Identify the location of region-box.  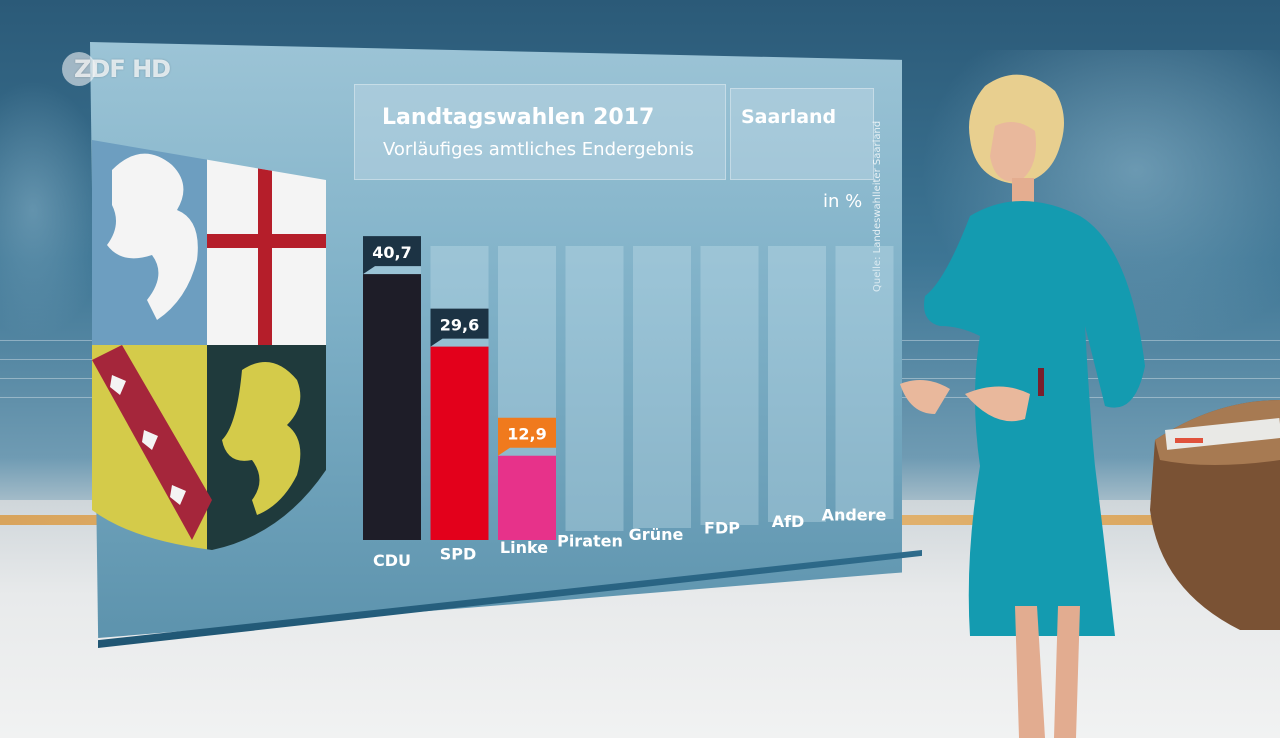
(802, 134).